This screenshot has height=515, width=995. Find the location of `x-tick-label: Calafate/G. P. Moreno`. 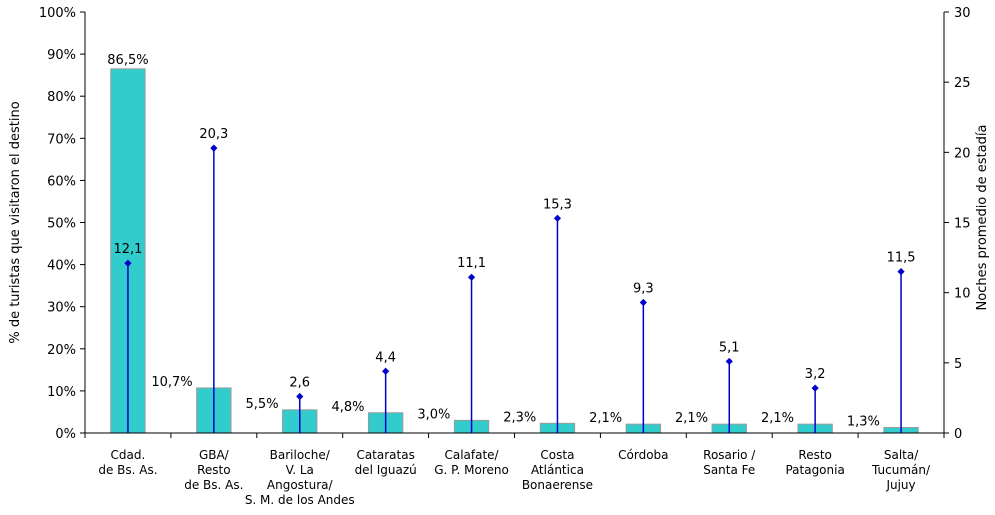

x-tick-label: Calafate/G. P. Moreno is located at coordinates (471, 462).